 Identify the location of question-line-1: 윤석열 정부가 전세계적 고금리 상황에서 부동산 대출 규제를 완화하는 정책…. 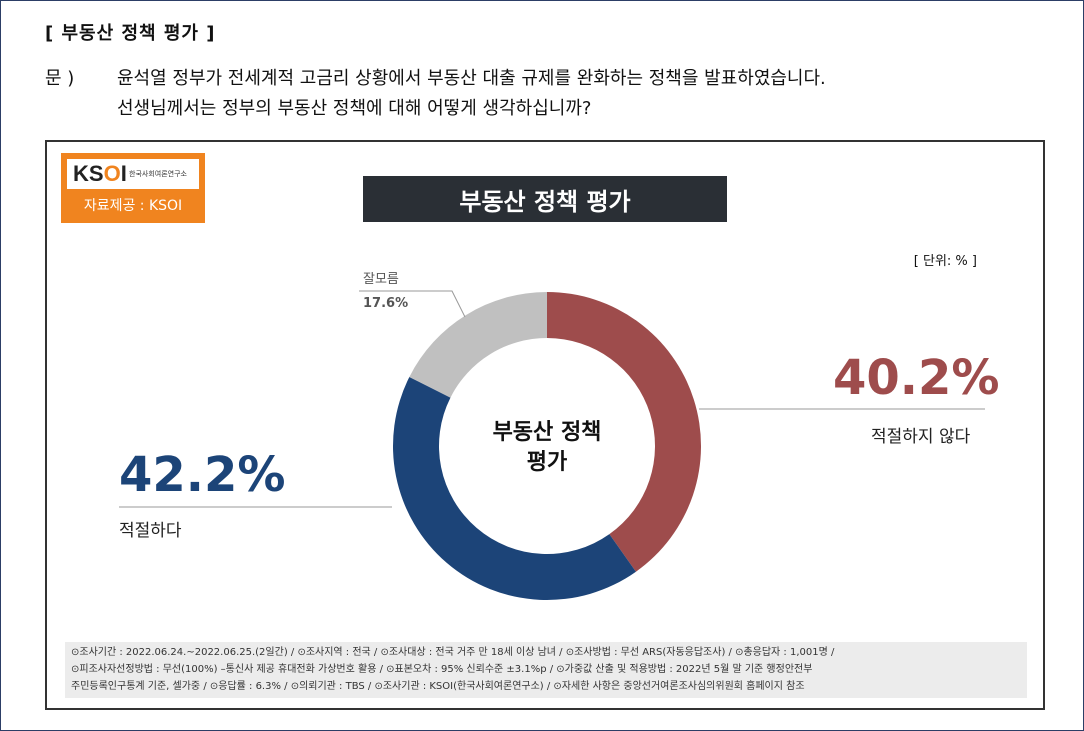
(471, 78).